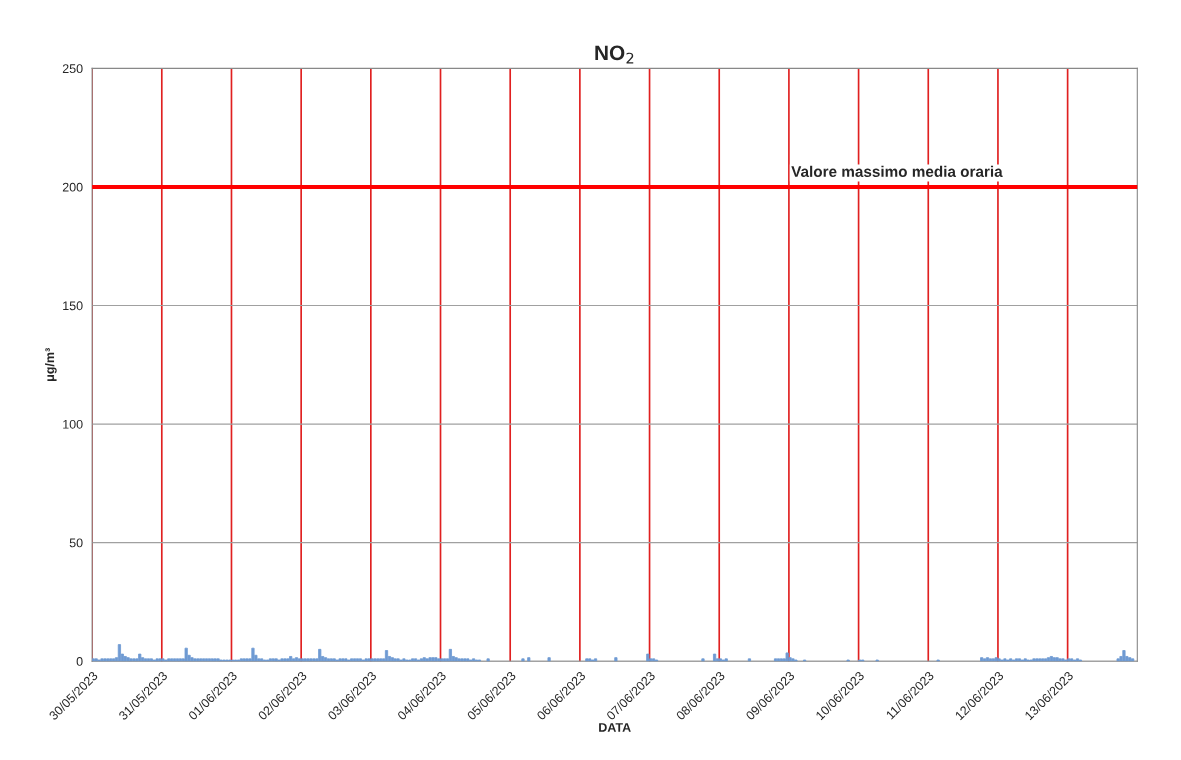 This screenshot has width=1181, height=760. What do you see at coordinates (73, 306) in the screenshot?
I see `y-tick-label: 150` at bounding box center [73, 306].